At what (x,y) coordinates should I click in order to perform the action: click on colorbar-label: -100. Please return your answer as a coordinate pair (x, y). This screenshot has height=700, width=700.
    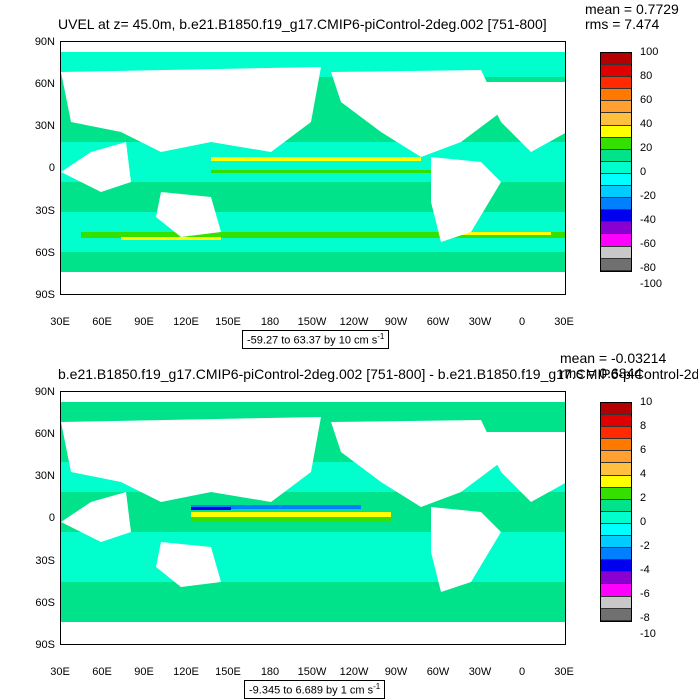
    Looking at the image, I should click on (651, 284).